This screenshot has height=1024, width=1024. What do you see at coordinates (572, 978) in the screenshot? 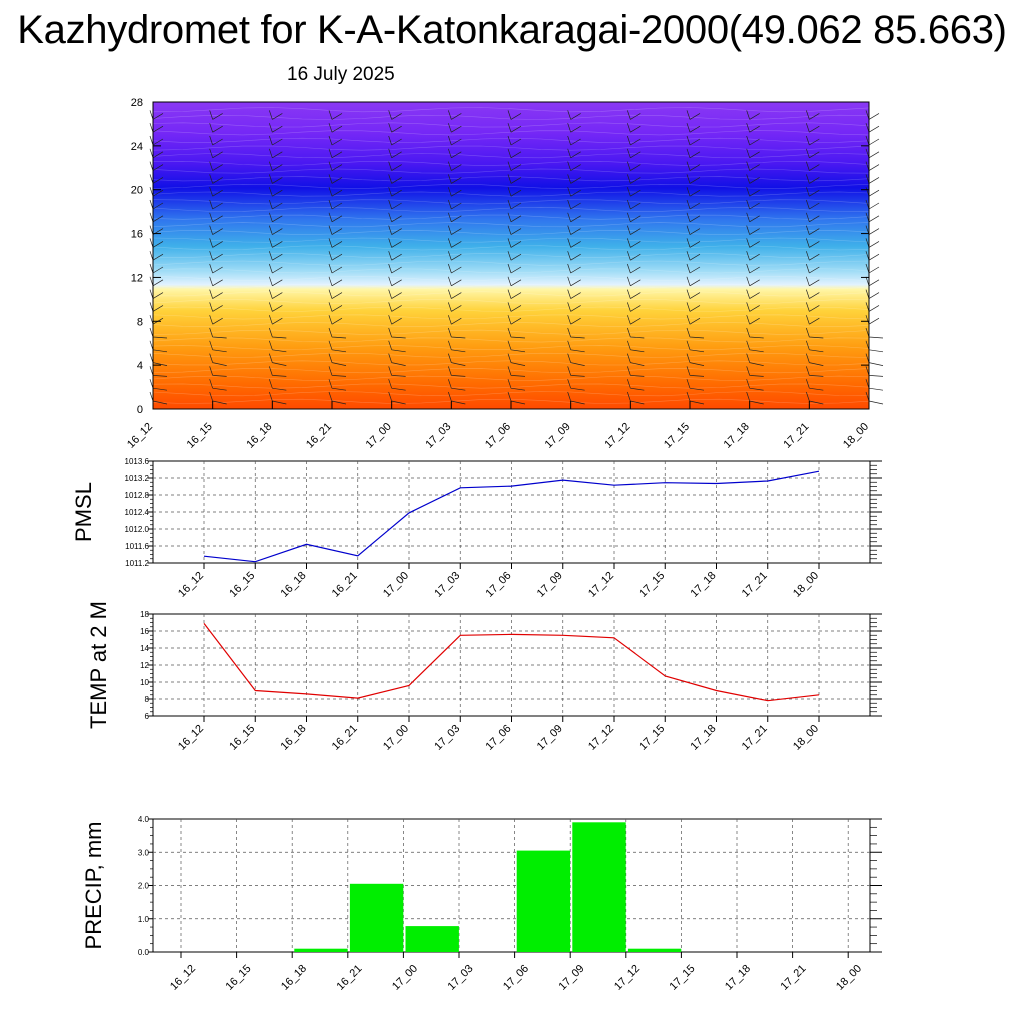
I see `precip-x-tick-label: 17_09` at bounding box center [572, 978].